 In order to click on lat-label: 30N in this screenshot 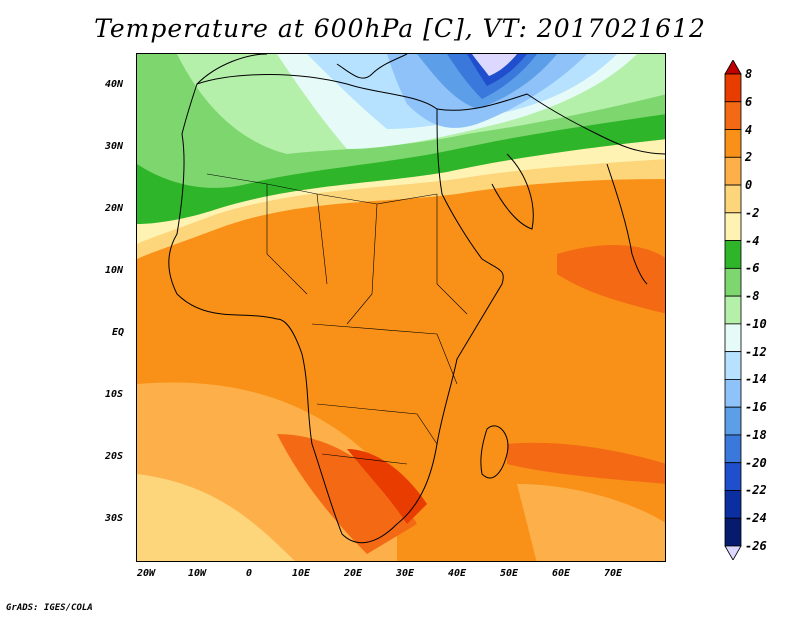, I will do `click(114, 146)`.